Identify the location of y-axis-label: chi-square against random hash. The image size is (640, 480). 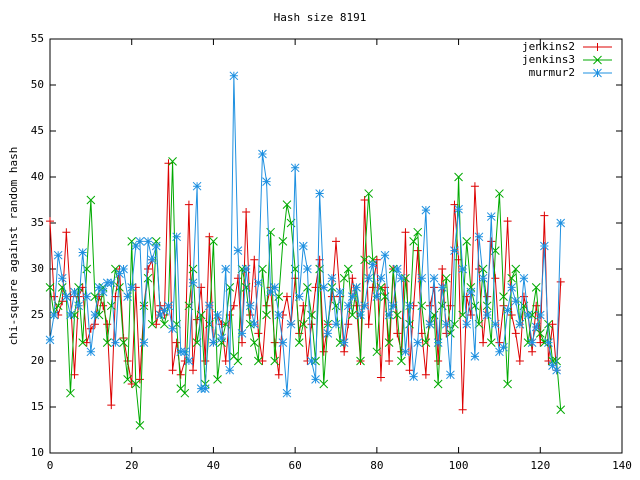
(13, 246).